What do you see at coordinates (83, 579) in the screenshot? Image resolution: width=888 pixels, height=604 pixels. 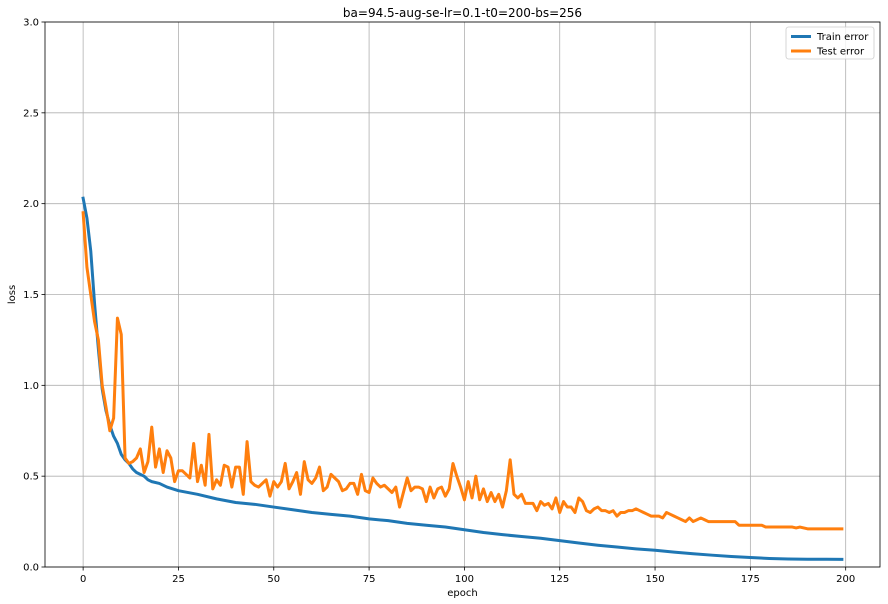 I see `x-tick-label: 0` at bounding box center [83, 579].